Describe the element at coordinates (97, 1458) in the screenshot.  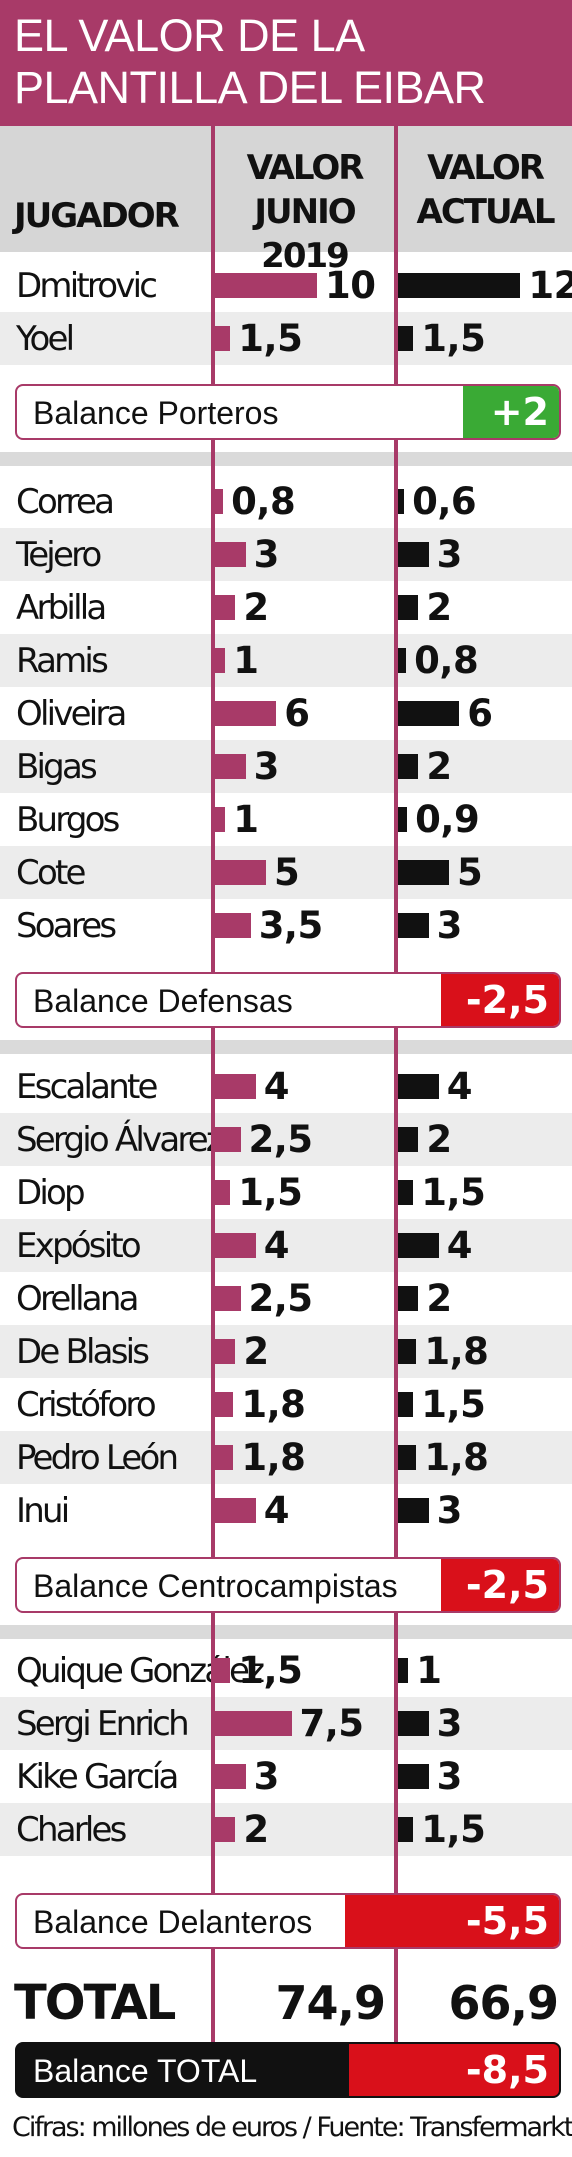
I see `player-name: Pedro León` at that location.